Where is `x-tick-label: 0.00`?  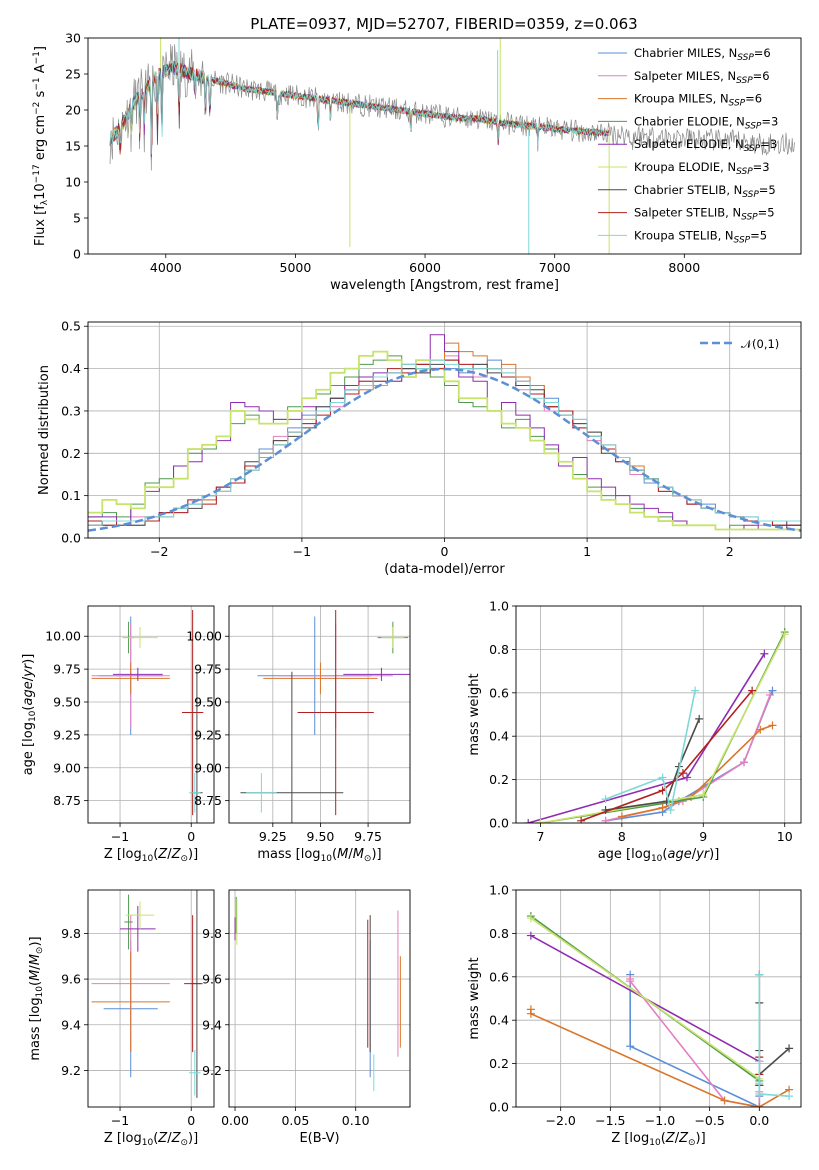
x-tick-label: 0.00 is located at coordinates (235, 1120).